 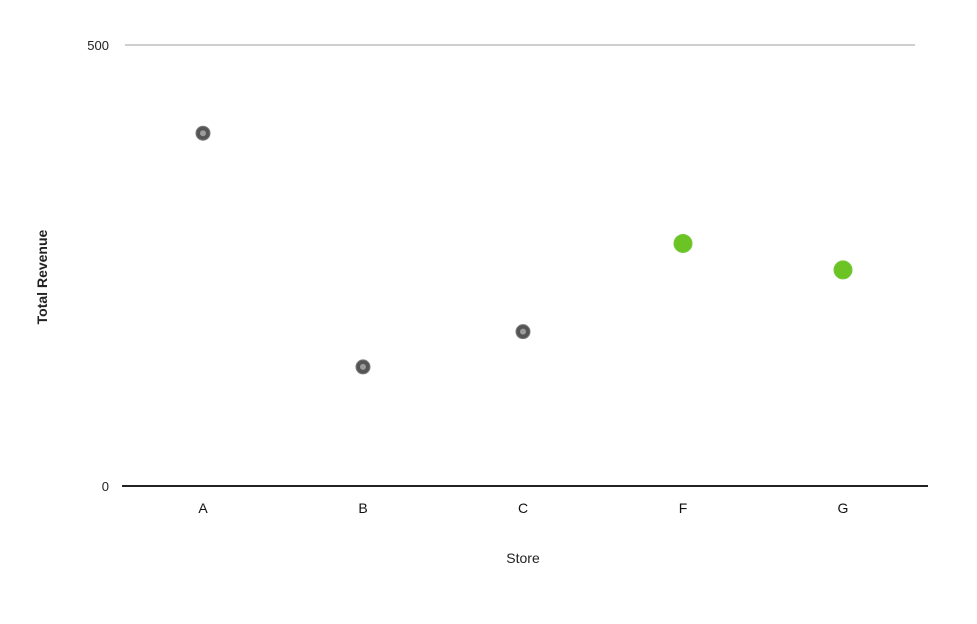 What do you see at coordinates (523, 508) in the screenshot?
I see `x-tick-label-c: C` at bounding box center [523, 508].